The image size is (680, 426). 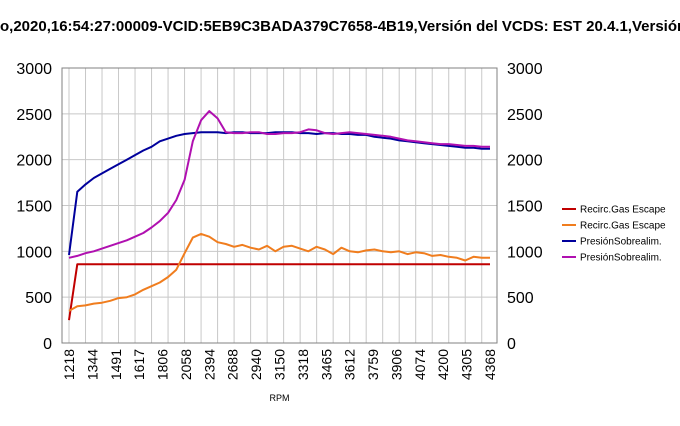 I want to click on x-tick-label: 1617, so click(x=139, y=364).